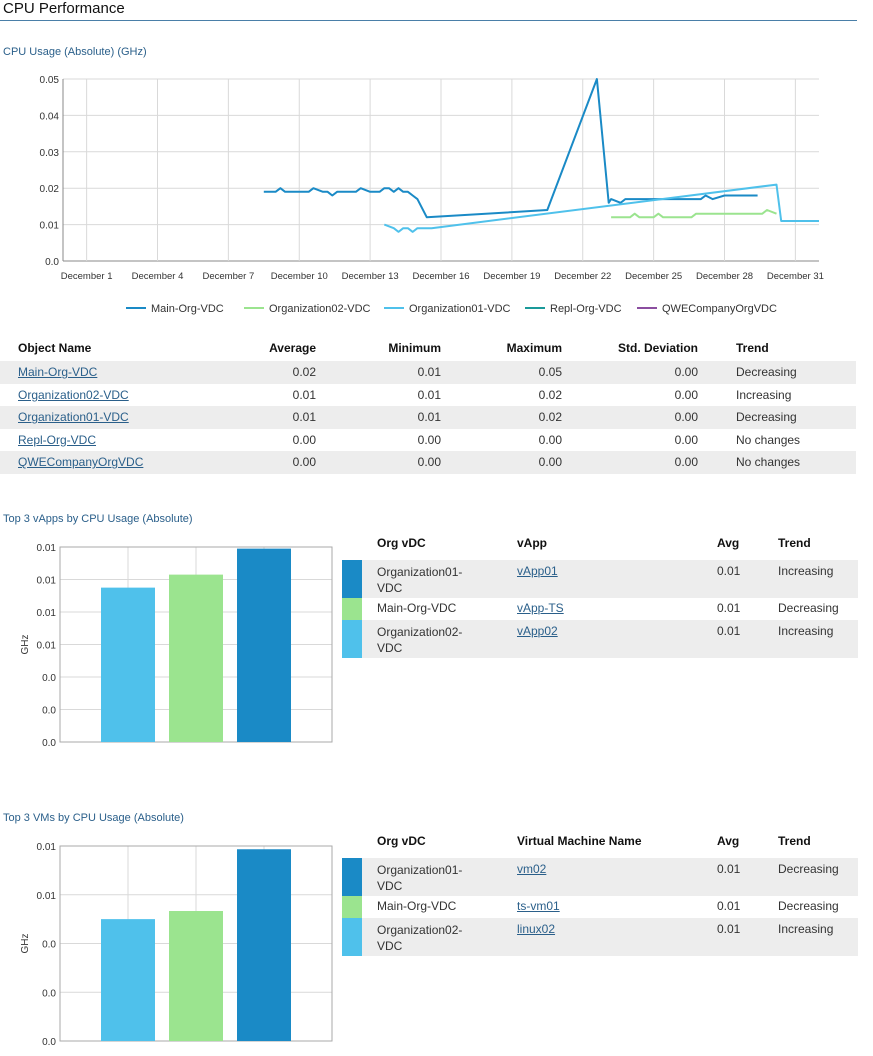 The width and height of the screenshot is (873, 1056). What do you see at coordinates (538, 906) in the screenshot?
I see `vm-link: ts-vm01` at bounding box center [538, 906].